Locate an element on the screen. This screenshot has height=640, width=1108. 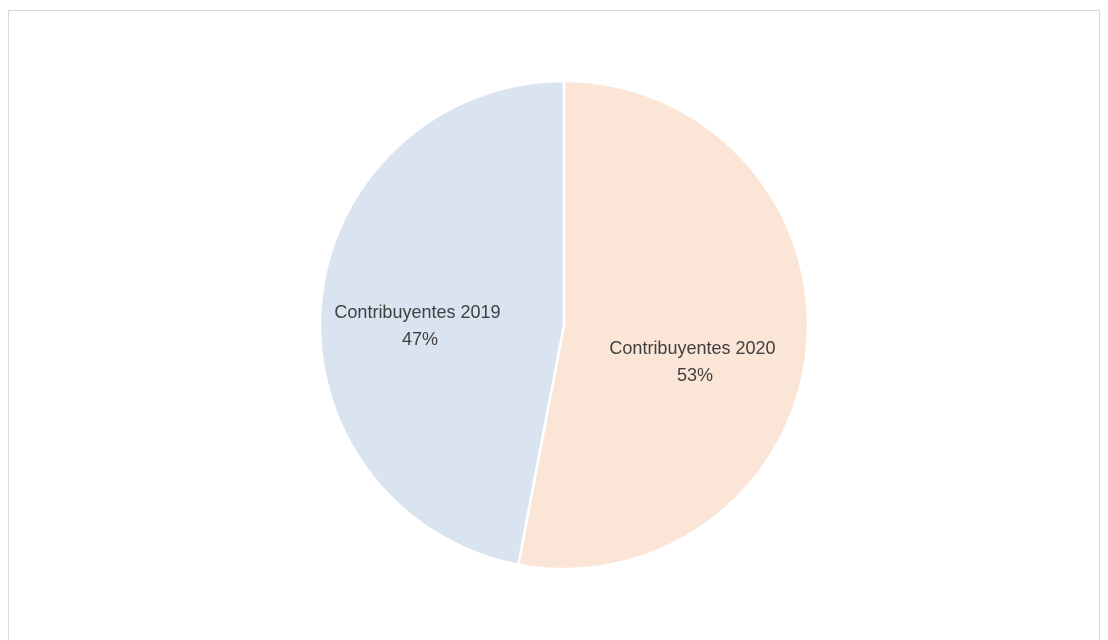
slice-name-2020: Contribuyentes 2020 is located at coordinates (692, 348).